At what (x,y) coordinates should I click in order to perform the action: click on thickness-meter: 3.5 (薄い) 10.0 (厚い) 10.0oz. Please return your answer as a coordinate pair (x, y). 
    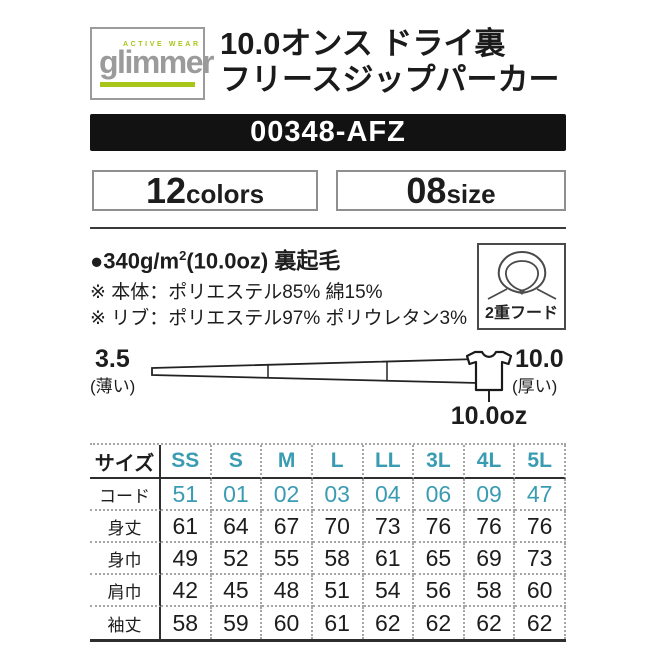
    Looking at the image, I should click on (328, 390).